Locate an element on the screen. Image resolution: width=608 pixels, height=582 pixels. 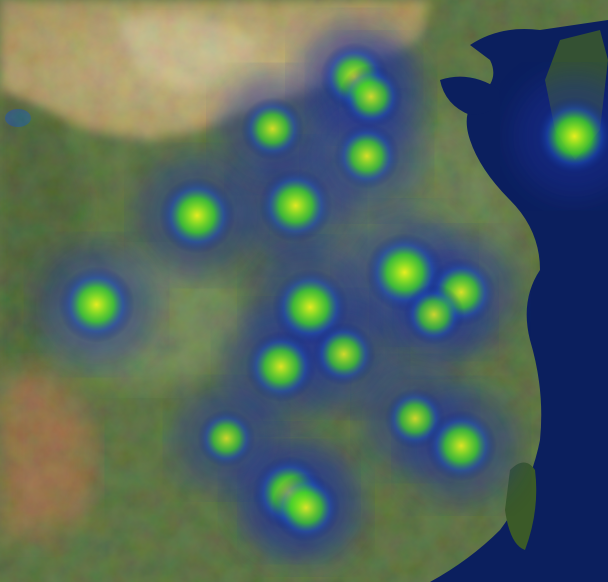
bohai-sea is located at coordinates (470, 95).